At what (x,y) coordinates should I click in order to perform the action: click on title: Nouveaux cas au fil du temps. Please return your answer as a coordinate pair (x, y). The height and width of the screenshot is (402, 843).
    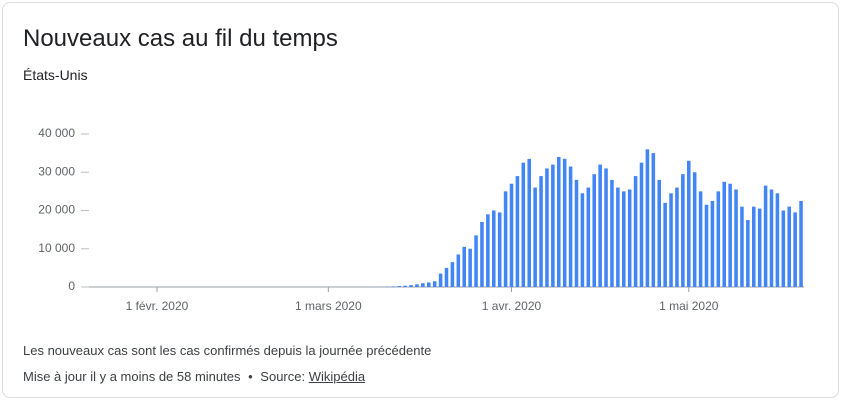
    Looking at the image, I should click on (180, 38).